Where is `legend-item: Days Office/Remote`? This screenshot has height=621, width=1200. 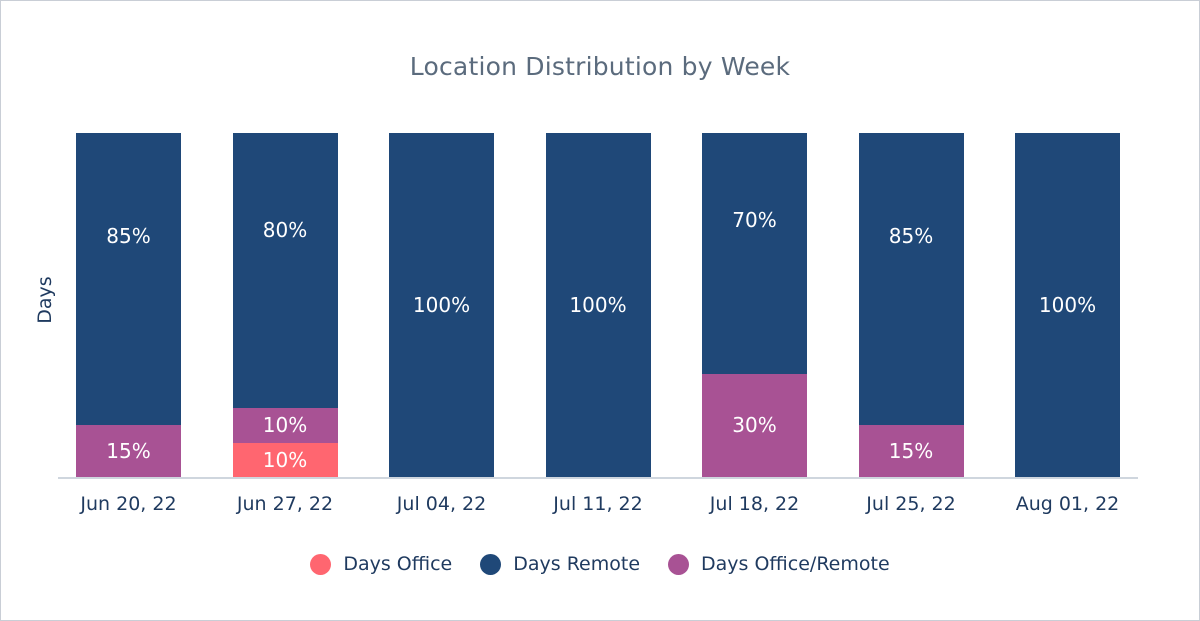 legend-item: Days Office/Remote is located at coordinates (779, 564).